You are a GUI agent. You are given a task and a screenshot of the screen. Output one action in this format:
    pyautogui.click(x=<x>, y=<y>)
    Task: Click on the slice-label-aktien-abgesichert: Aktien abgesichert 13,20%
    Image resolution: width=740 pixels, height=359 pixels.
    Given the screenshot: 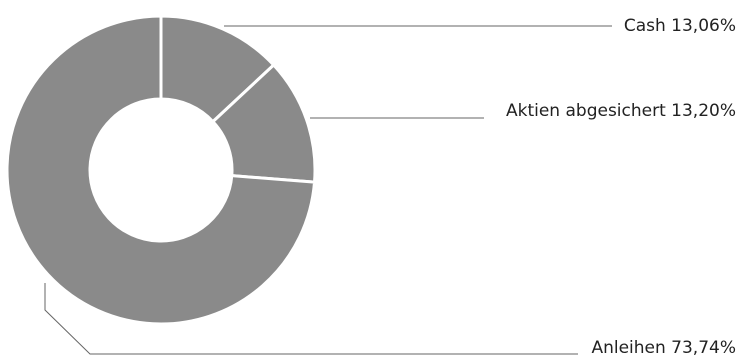 What is the action you would take?
    pyautogui.click(x=621, y=111)
    